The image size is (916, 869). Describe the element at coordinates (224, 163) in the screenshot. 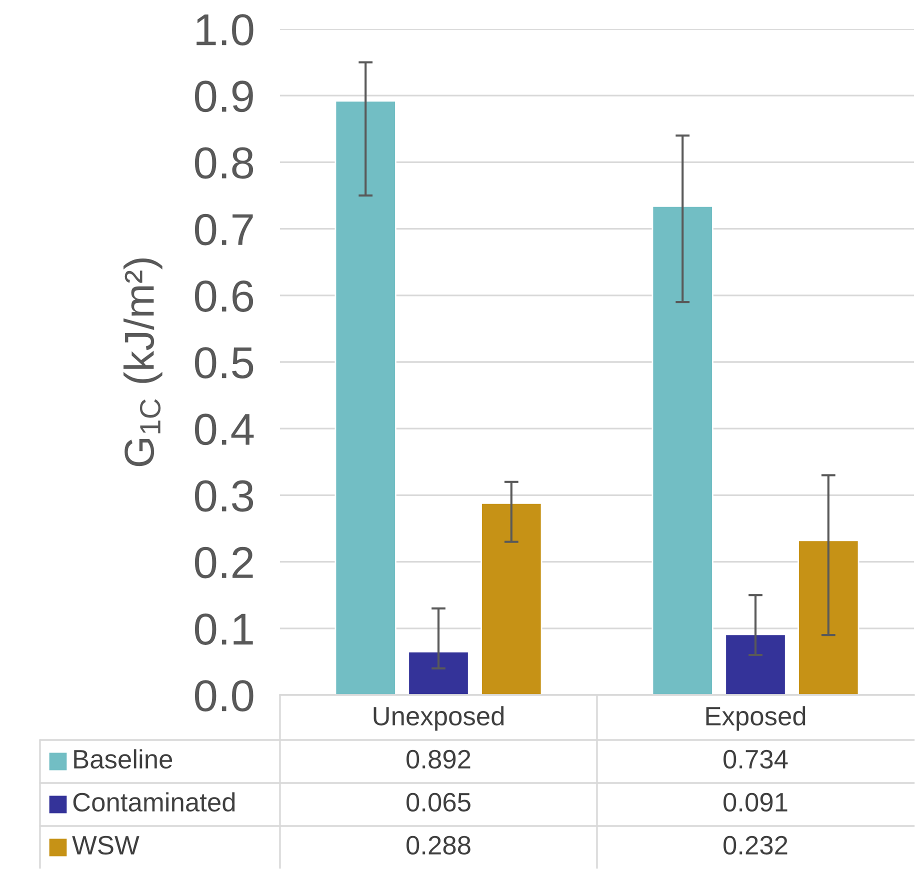

I see `y-tick-label: 0.8` at that location.